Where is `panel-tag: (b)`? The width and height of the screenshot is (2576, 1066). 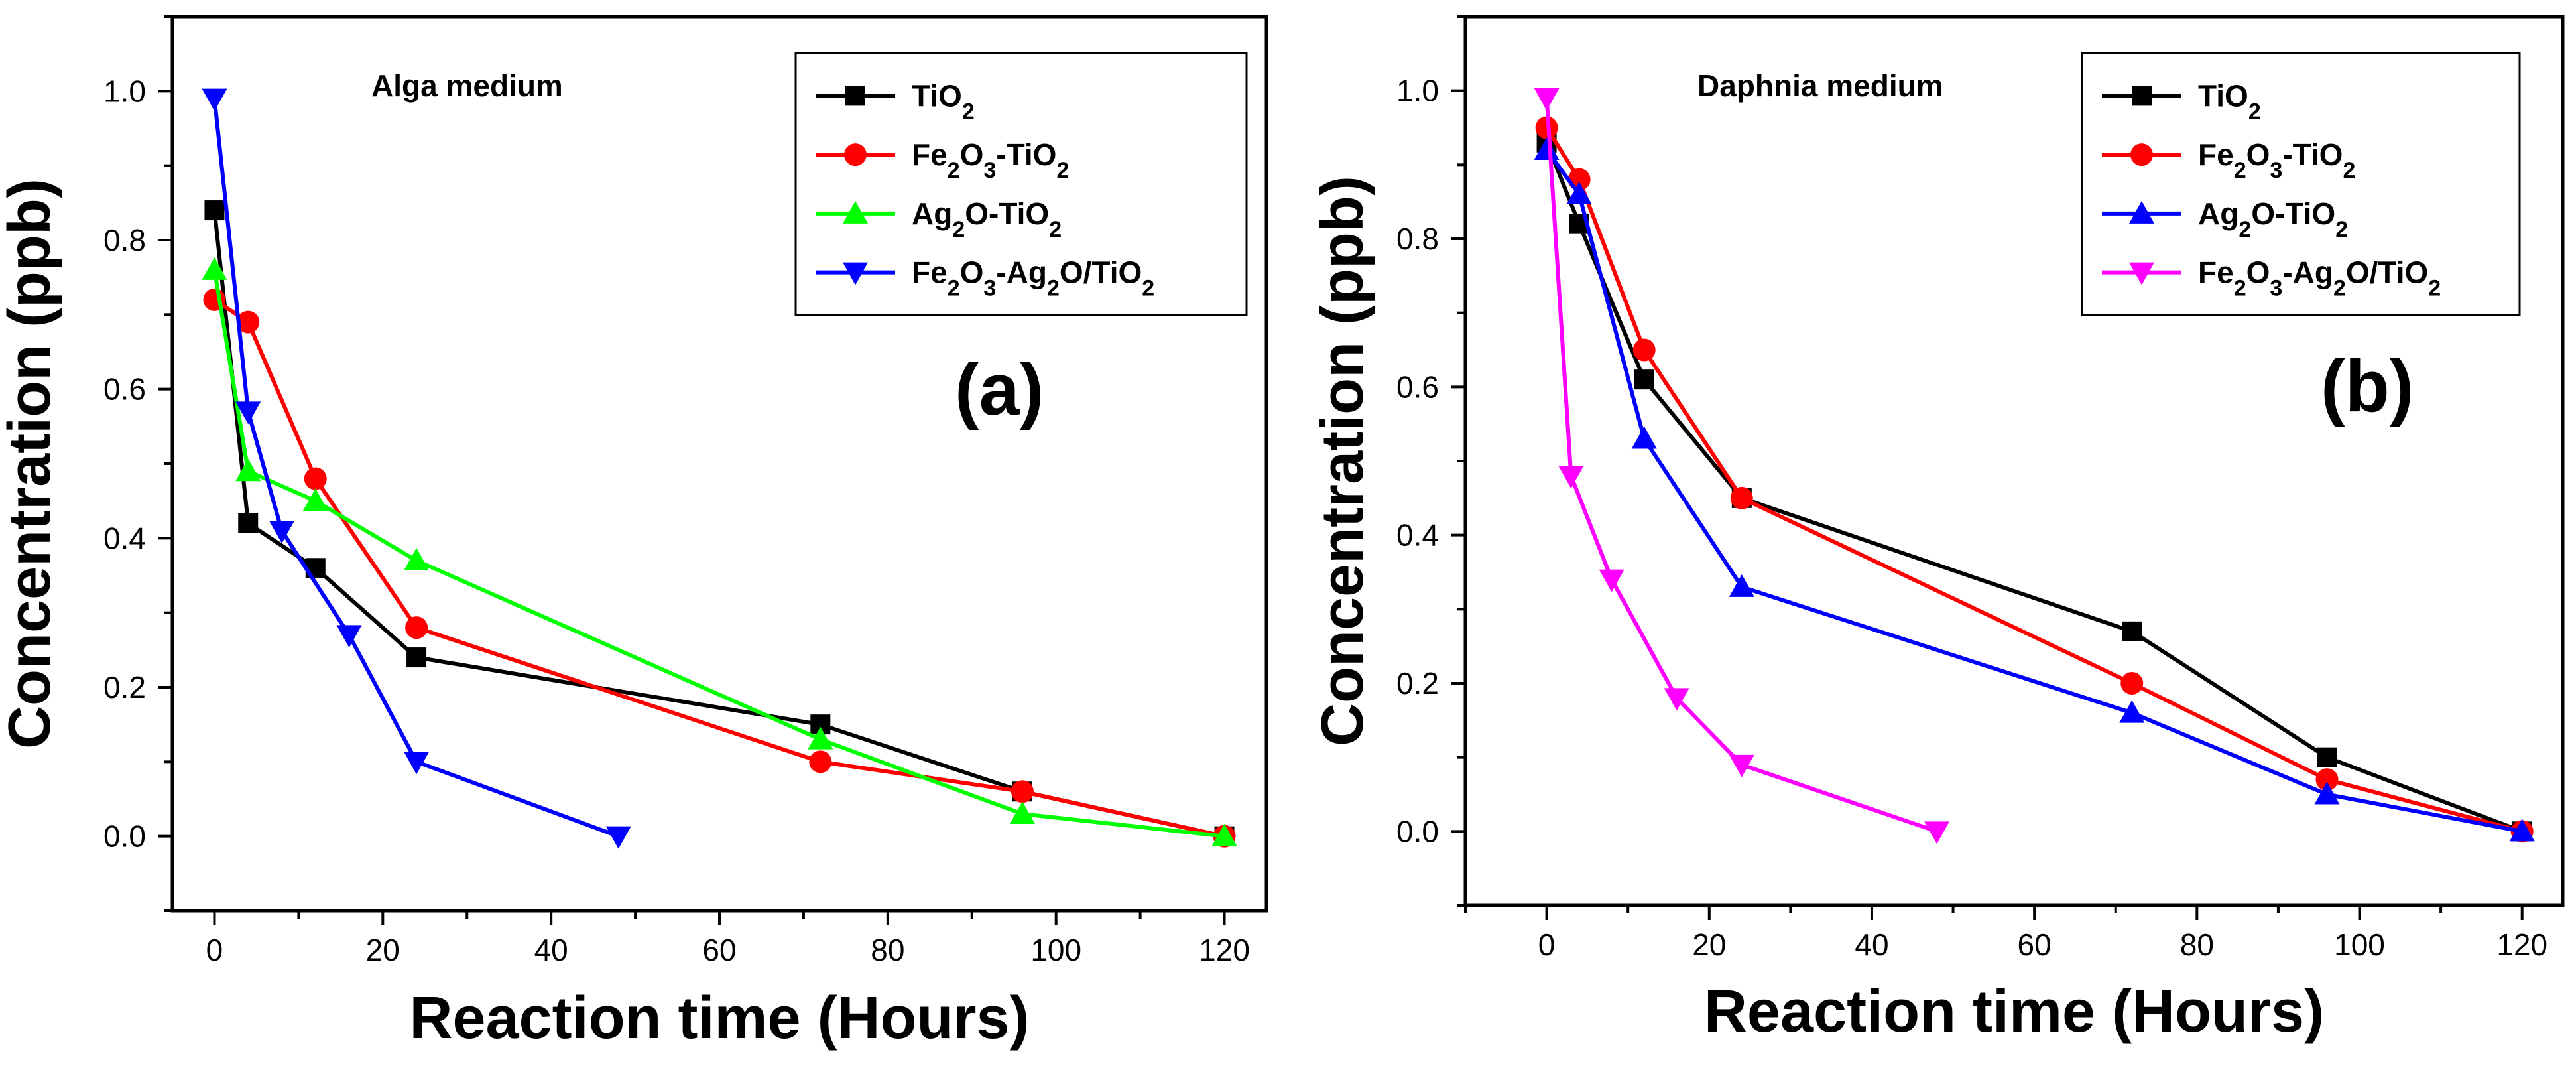
panel-tag: (b) is located at coordinates (2367, 387).